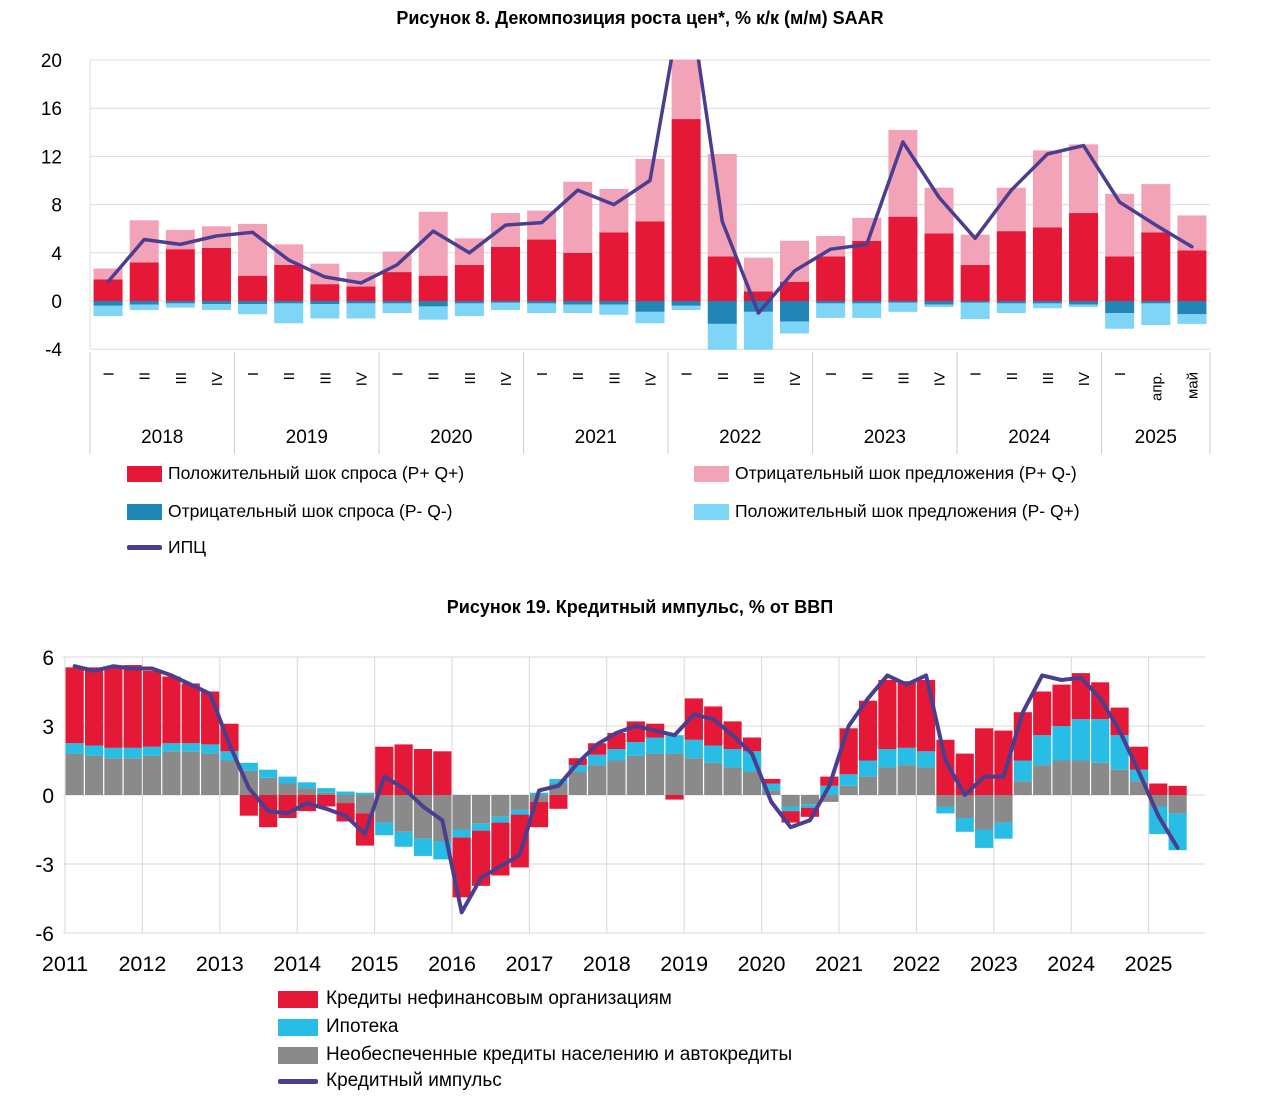 Image resolution: width=1280 pixels, height=1097 pixels. What do you see at coordinates (640, 607) in the screenshot?
I see `figure19-title: Рисунок 19. Кредитный импульс, % от ВВП` at bounding box center [640, 607].